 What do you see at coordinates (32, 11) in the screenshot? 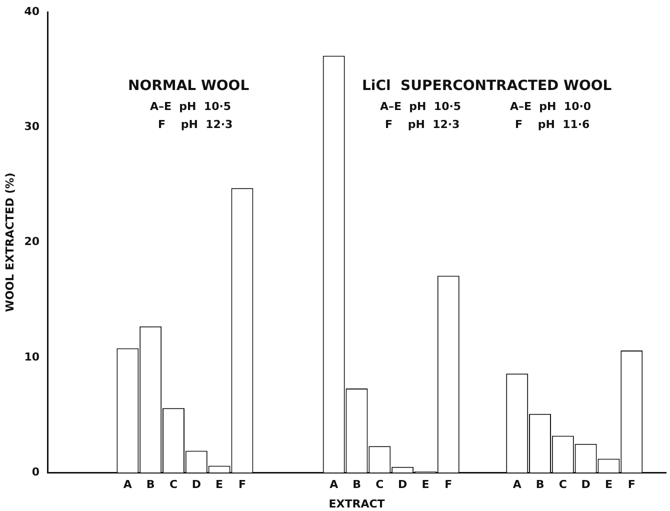
I see `y-tick-label: 40` at bounding box center [32, 11].